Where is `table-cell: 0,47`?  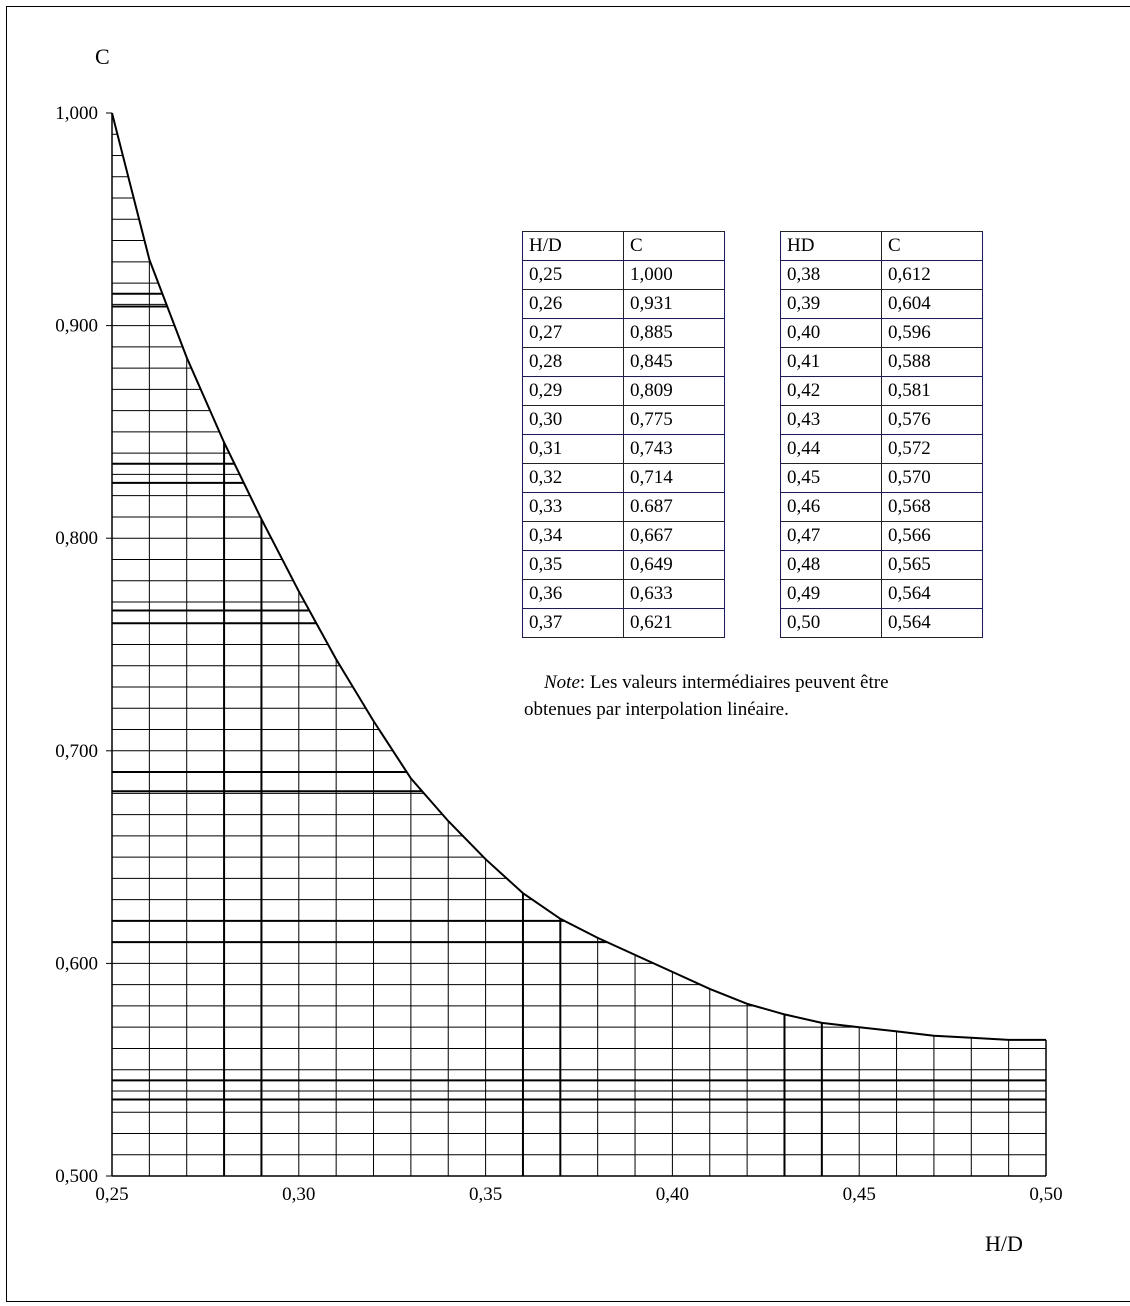
table-cell: 0,47 is located at coordinates (831, 536).